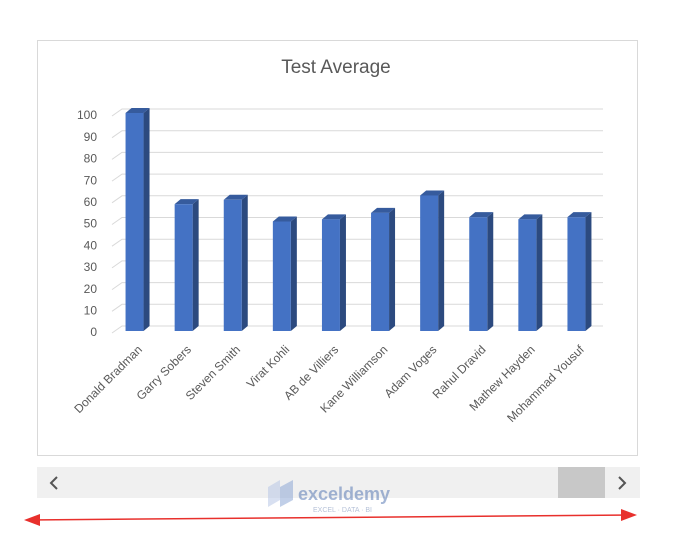 The image size is (677, 536). What do you see at coordinates (32, 520) in the screenshot?
I see `arrow-head-left` at bounding box center [32, 520].